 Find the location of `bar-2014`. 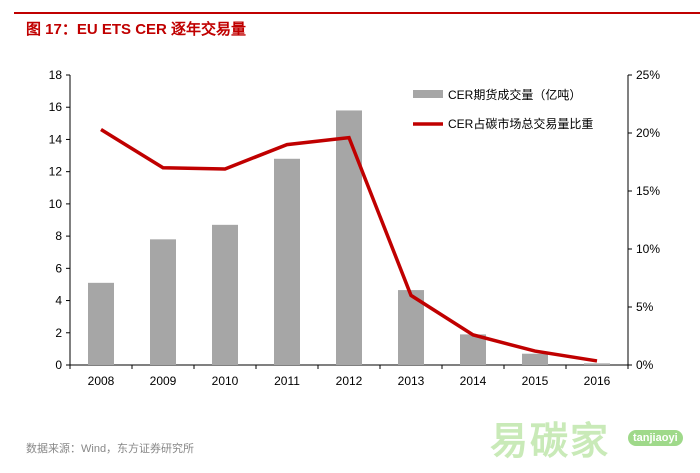

bar-2014 is located at coordinates (473, 349).